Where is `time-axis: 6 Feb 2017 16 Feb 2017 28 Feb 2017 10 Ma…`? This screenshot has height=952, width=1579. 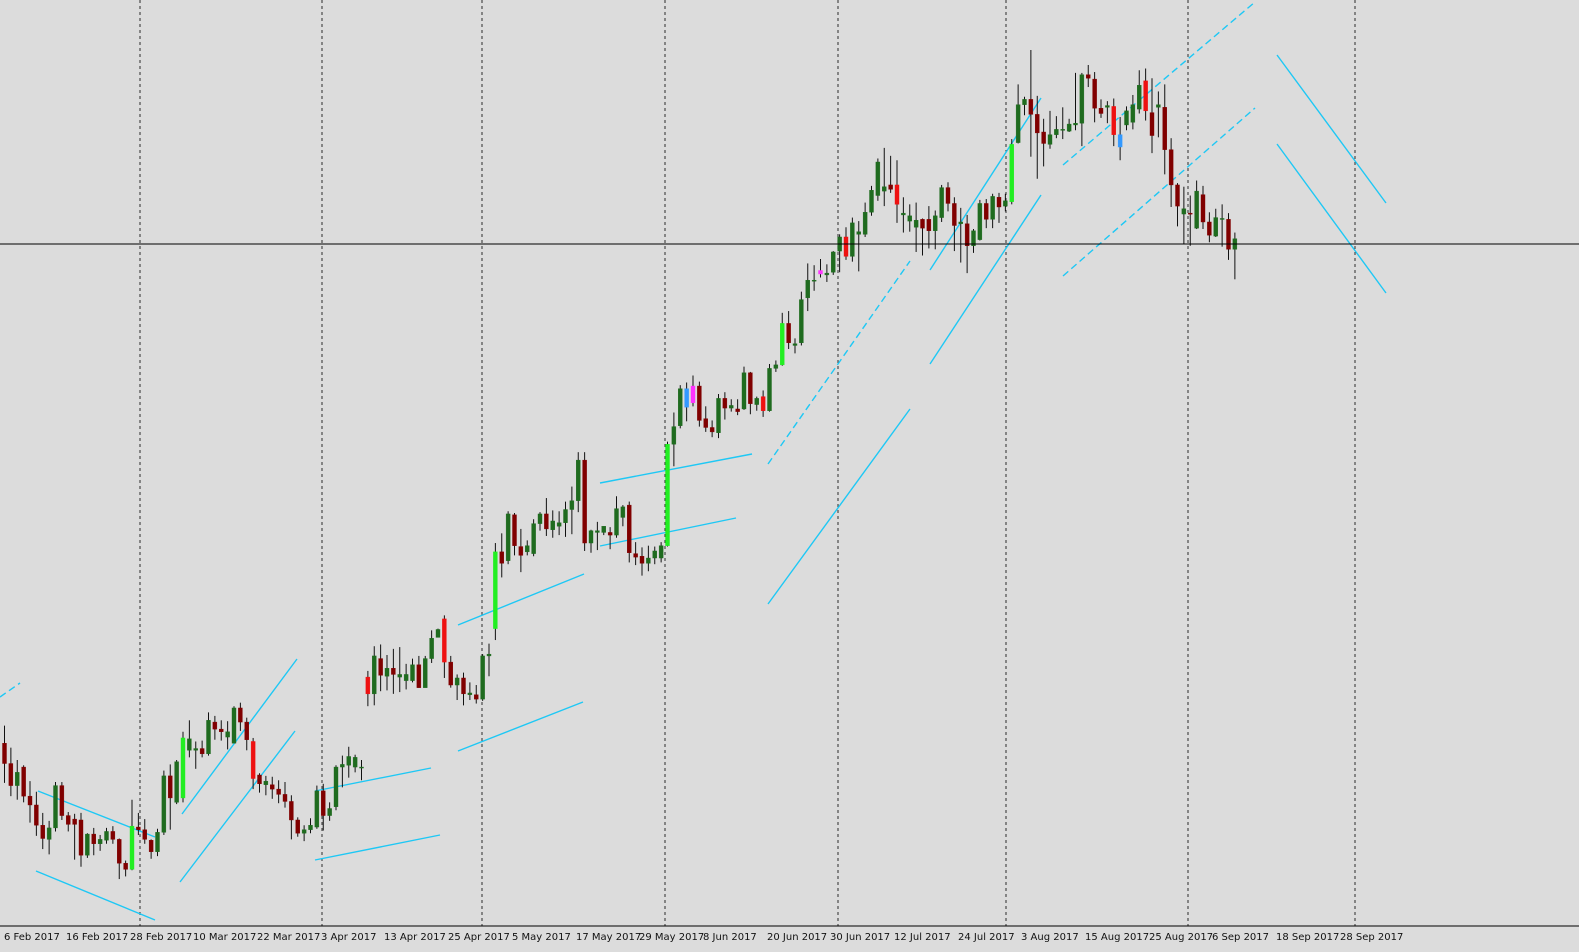 time-axis: 6 Feb 2017 16 Feb 2017 28 Feb 2017 10 Ma… is located at coordinates (789, 934).